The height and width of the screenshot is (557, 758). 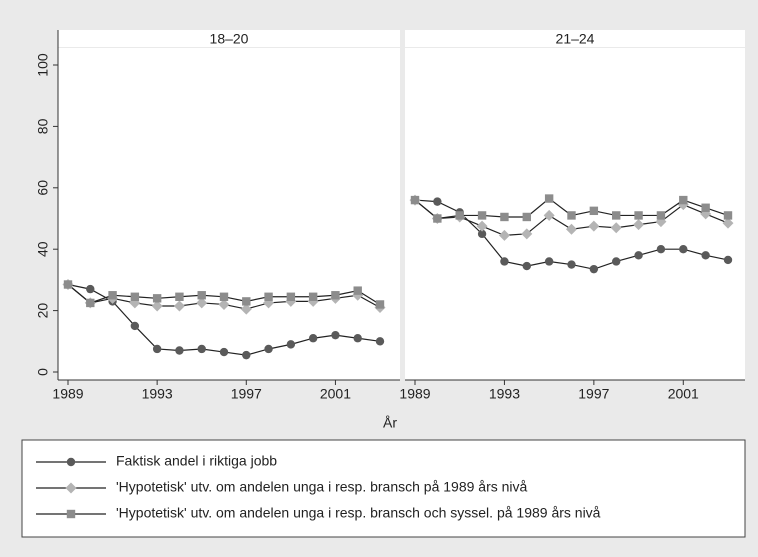 I want to click on x-axis-label: År, so click(x=390, y=423).